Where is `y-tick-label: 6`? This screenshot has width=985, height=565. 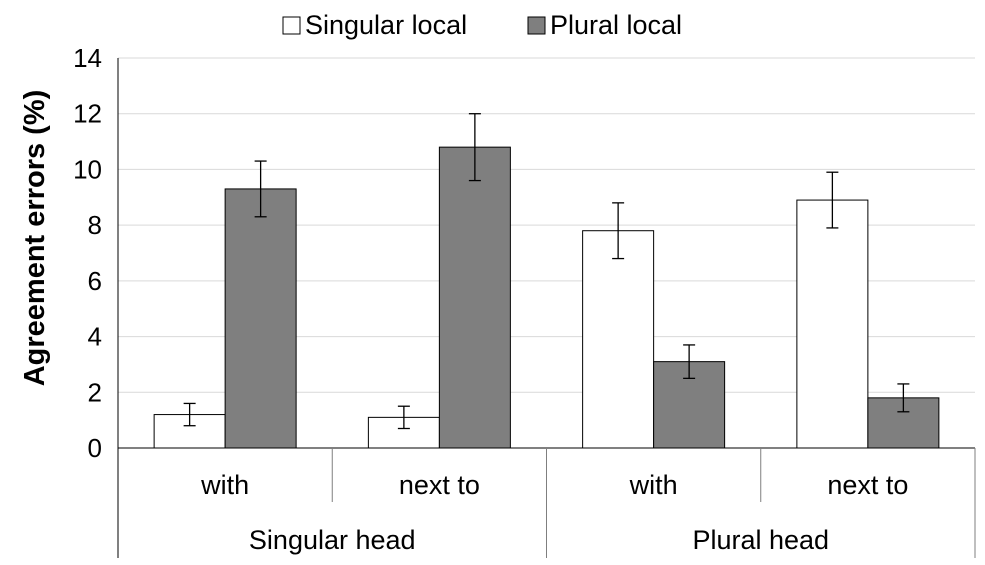 y-tick-label: 6 is located at coordinates (95, 281).